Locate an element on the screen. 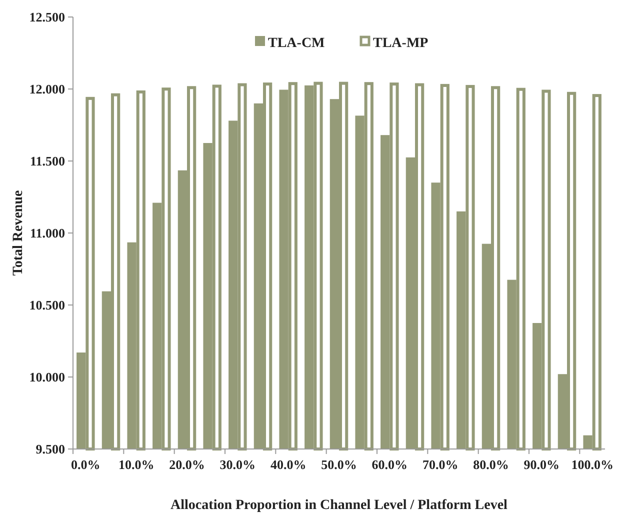  x-tick-label: 80.0% is located at coordinates (491, 464).